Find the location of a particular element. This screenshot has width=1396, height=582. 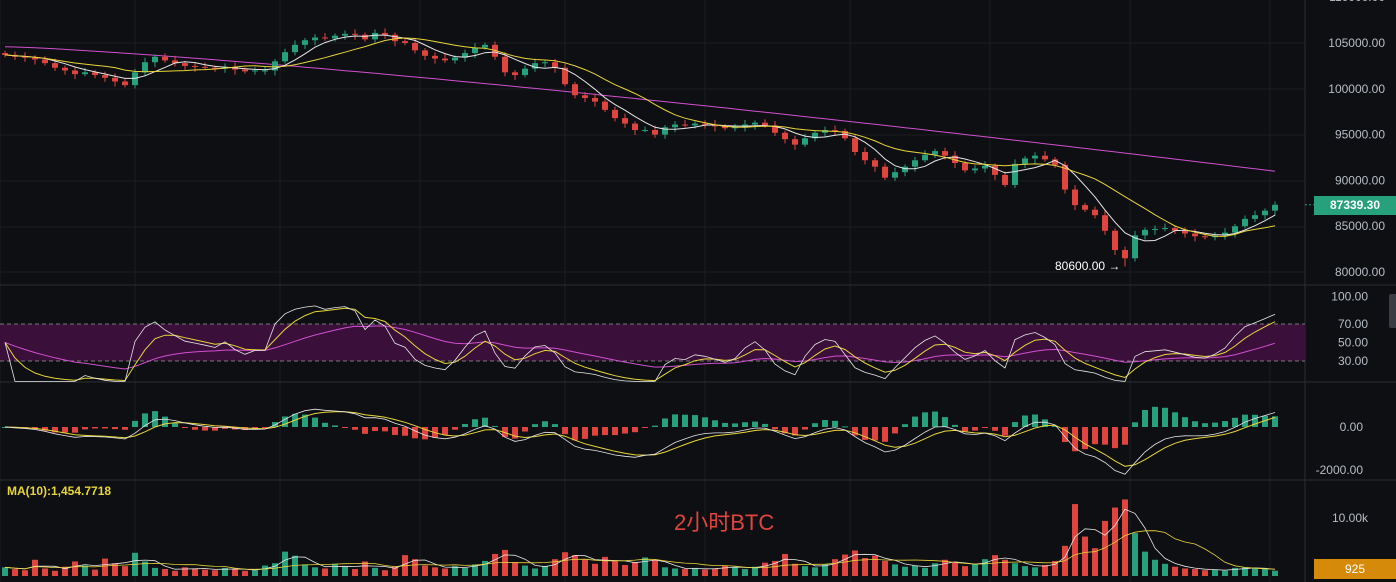

rsi-tick-label: 50.00 is located at coordinates (1353, 343).